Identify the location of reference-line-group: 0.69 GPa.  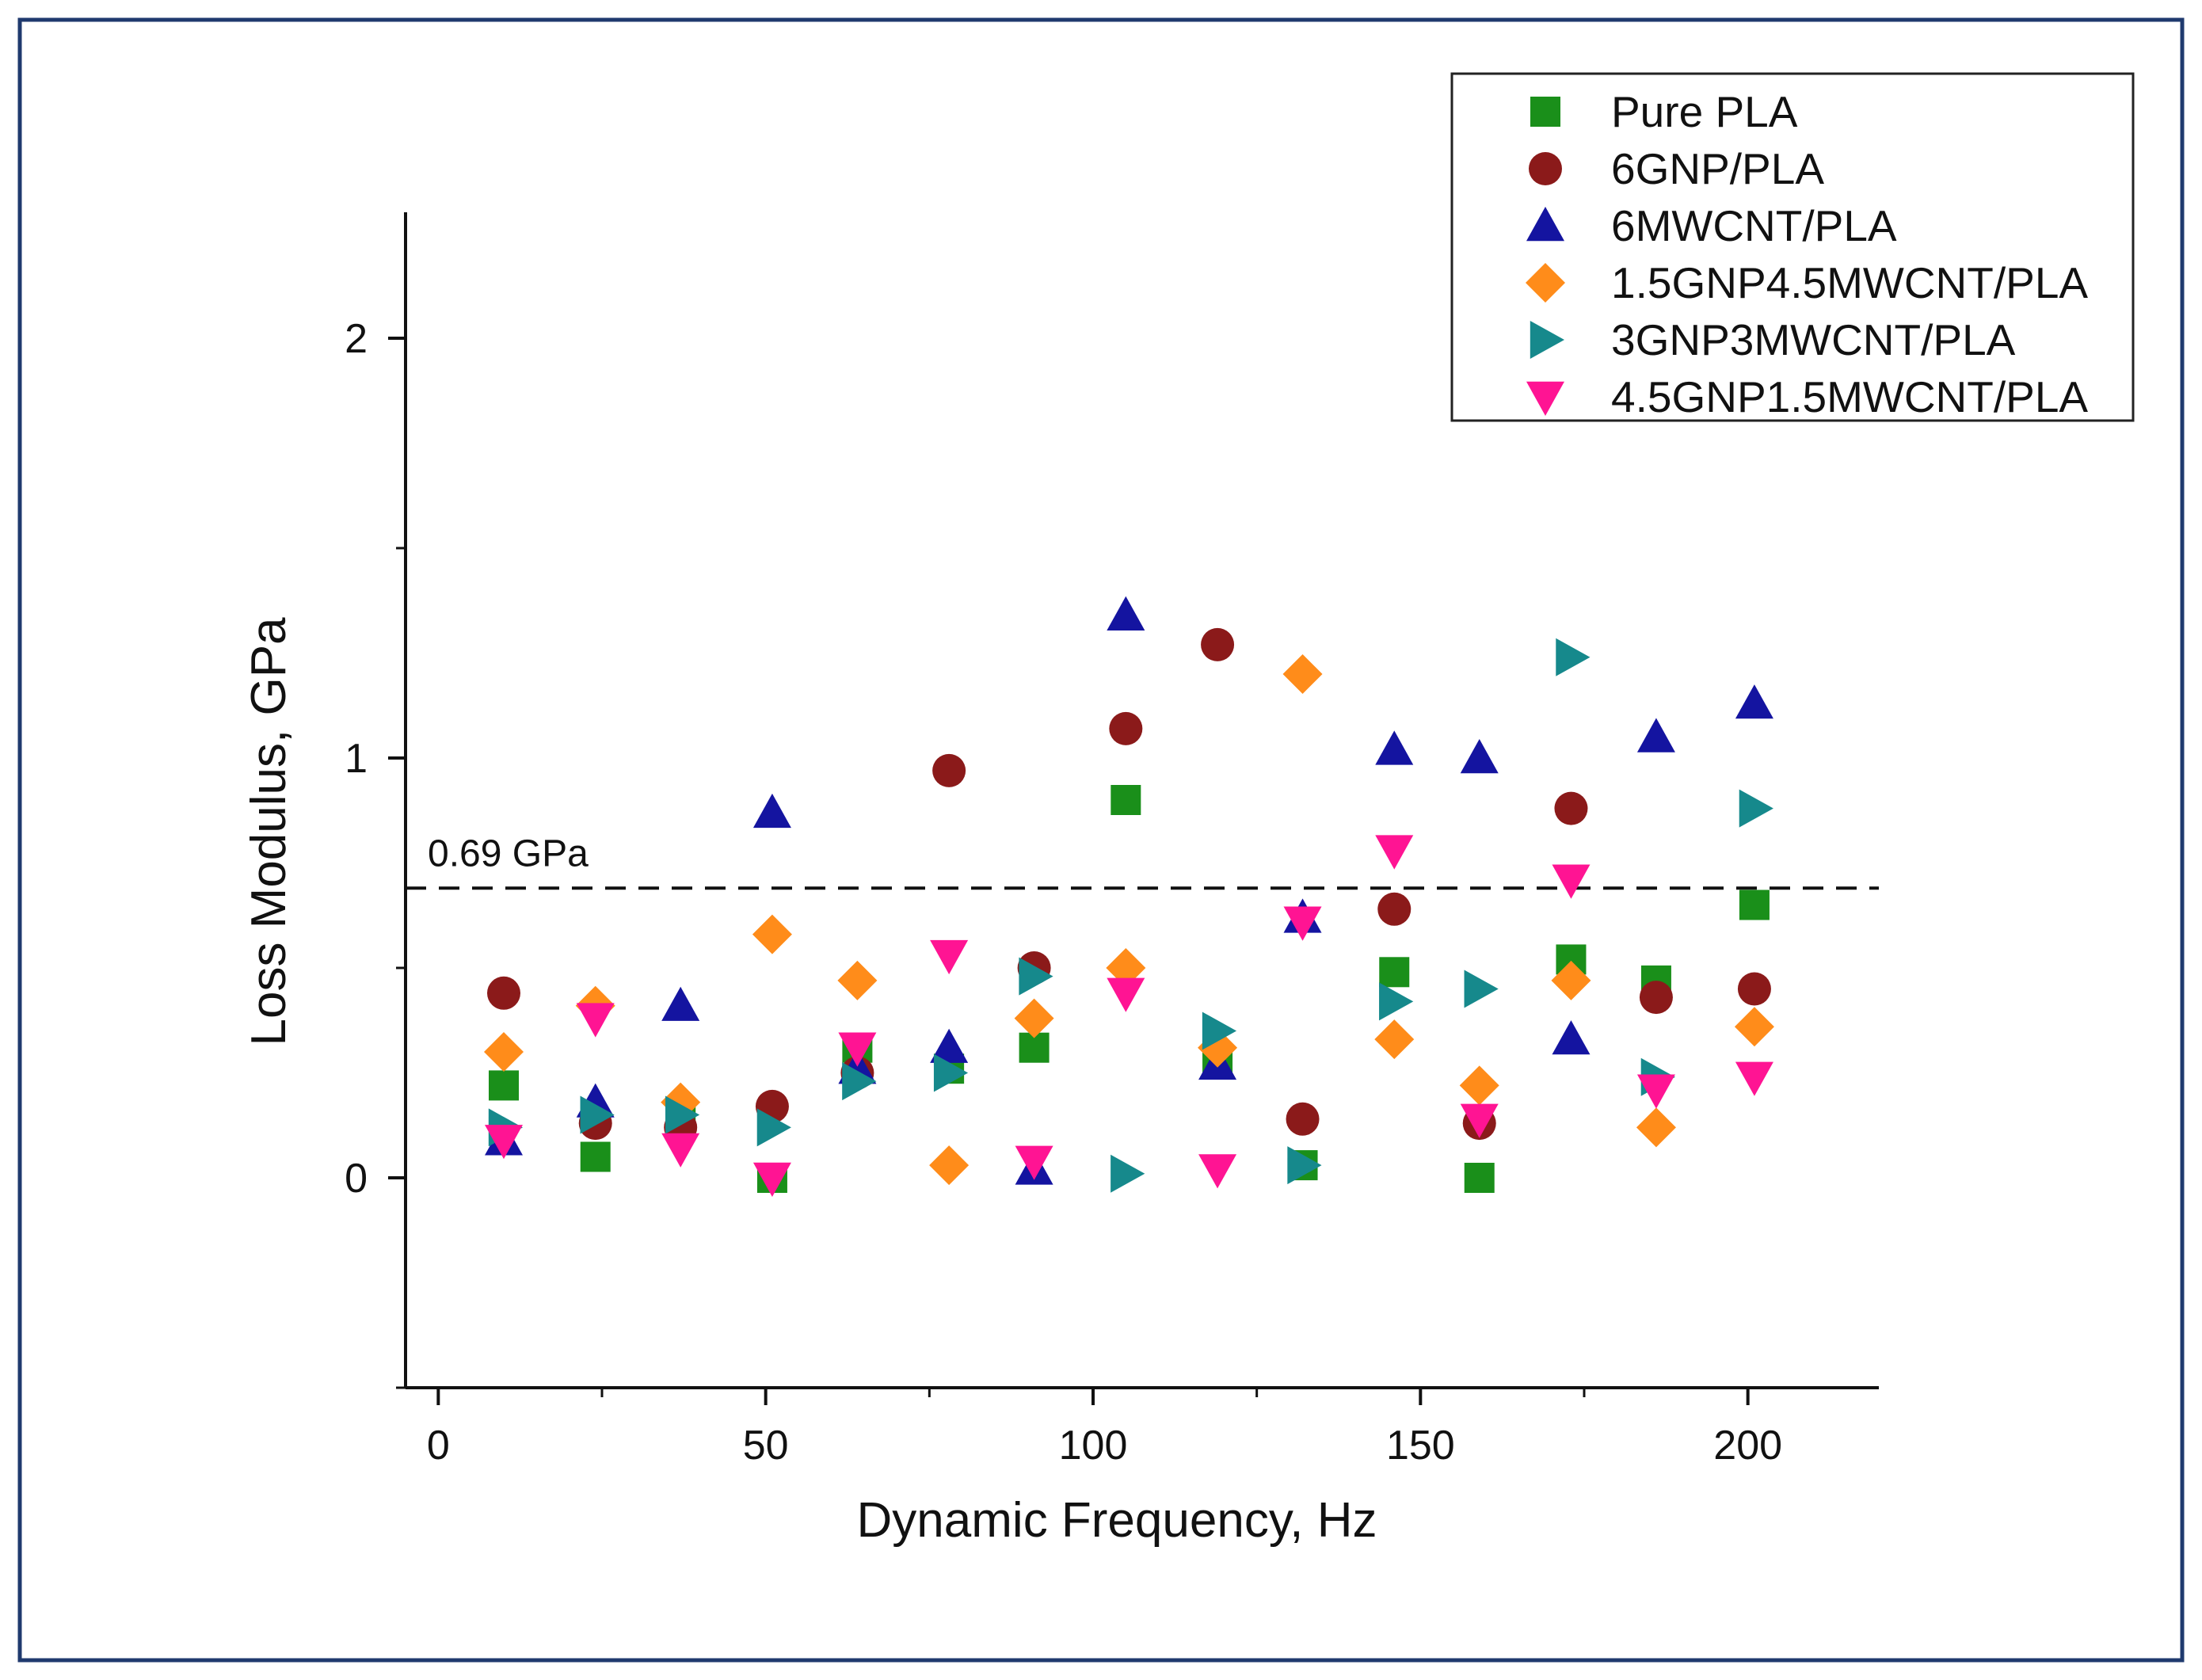
(1142, 861).